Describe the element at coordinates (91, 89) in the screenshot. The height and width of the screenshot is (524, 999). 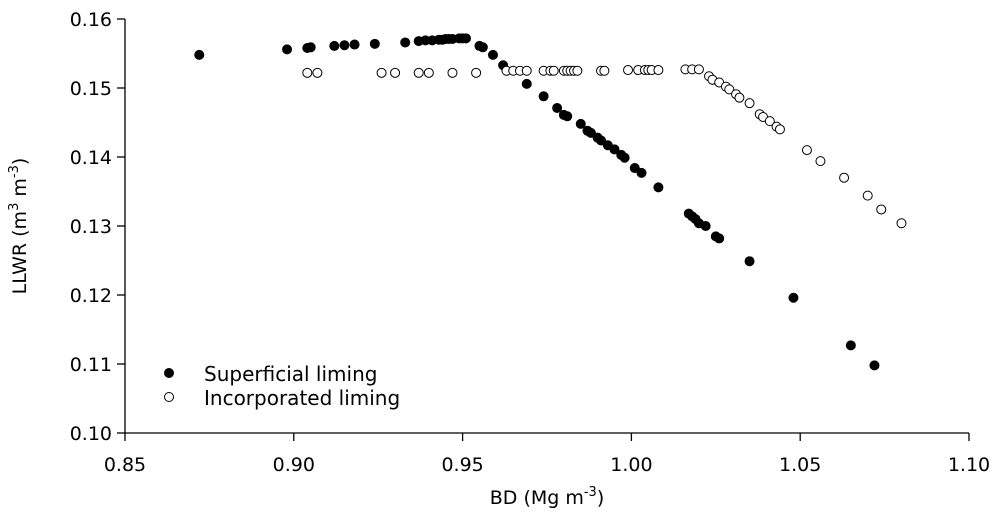
I see `y-tick-label: 0.15` at that location.